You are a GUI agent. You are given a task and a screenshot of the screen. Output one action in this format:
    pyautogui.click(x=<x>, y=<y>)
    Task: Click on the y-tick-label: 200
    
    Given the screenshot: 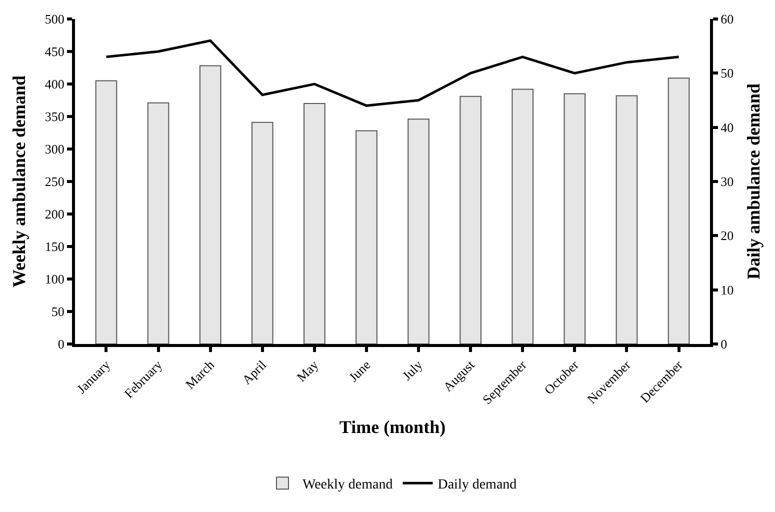 What is the action you would take?
    pyautogui.click(x=54, y=214)
    